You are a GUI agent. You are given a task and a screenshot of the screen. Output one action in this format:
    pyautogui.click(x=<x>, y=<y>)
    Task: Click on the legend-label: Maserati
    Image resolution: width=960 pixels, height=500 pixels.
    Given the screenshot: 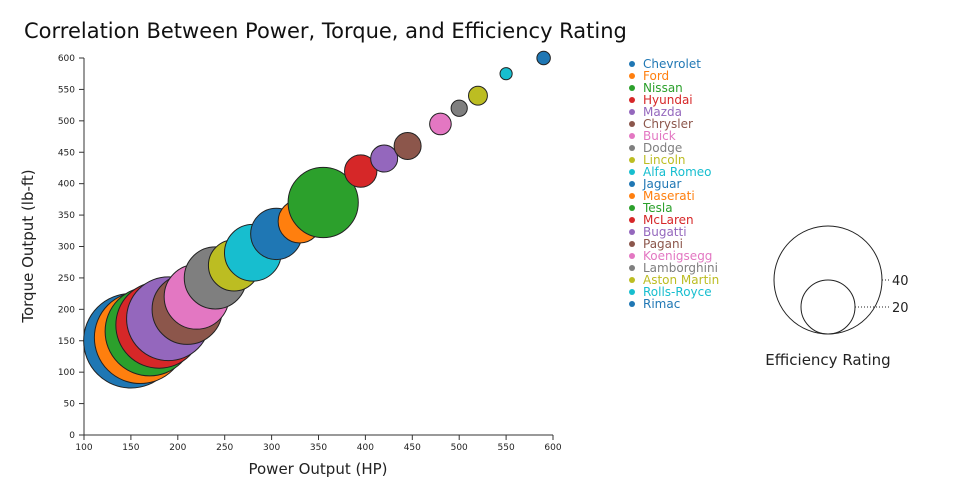 What is the action you would take?
    pyautogui.click(x=669, y=196)
    